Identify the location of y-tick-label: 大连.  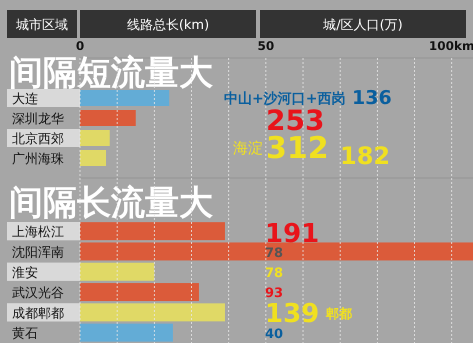
(25, 99).